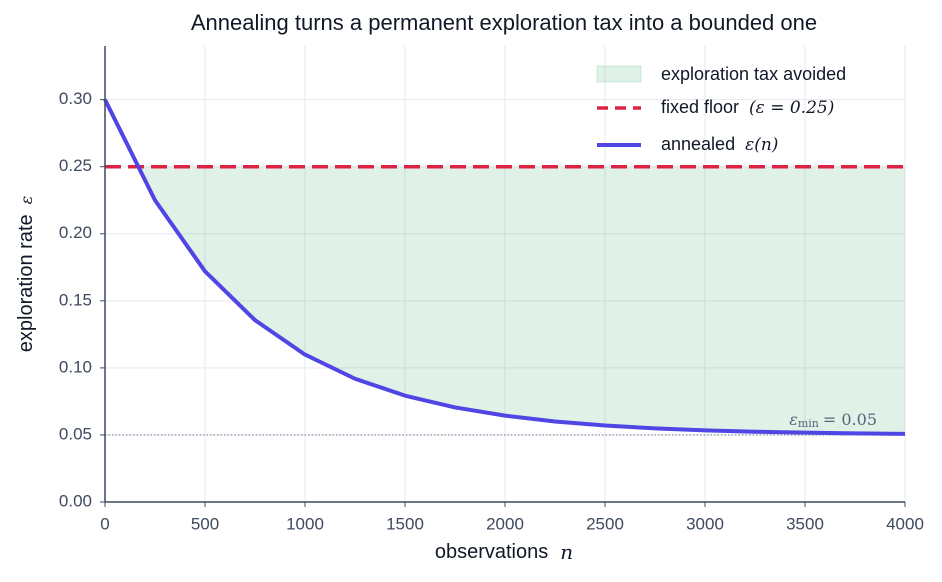 The height and width of the screenshot is (582, 942). What do you see at coordinates (75, 500) in the screenshot?
I see `y-tick-label: 0.00` at bounding box center [75, 500].